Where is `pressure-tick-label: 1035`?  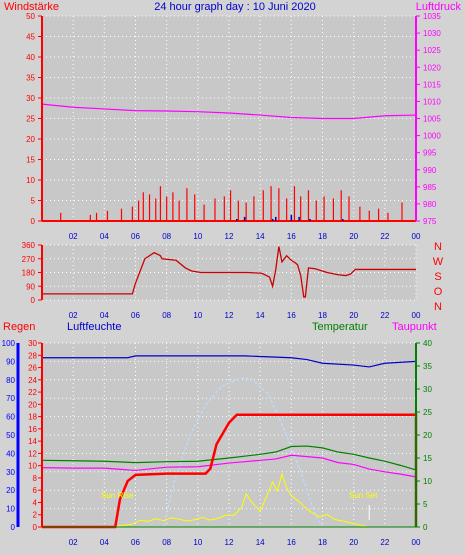 pressure-tick-label: 1035 is located at coordinates (432, 16).